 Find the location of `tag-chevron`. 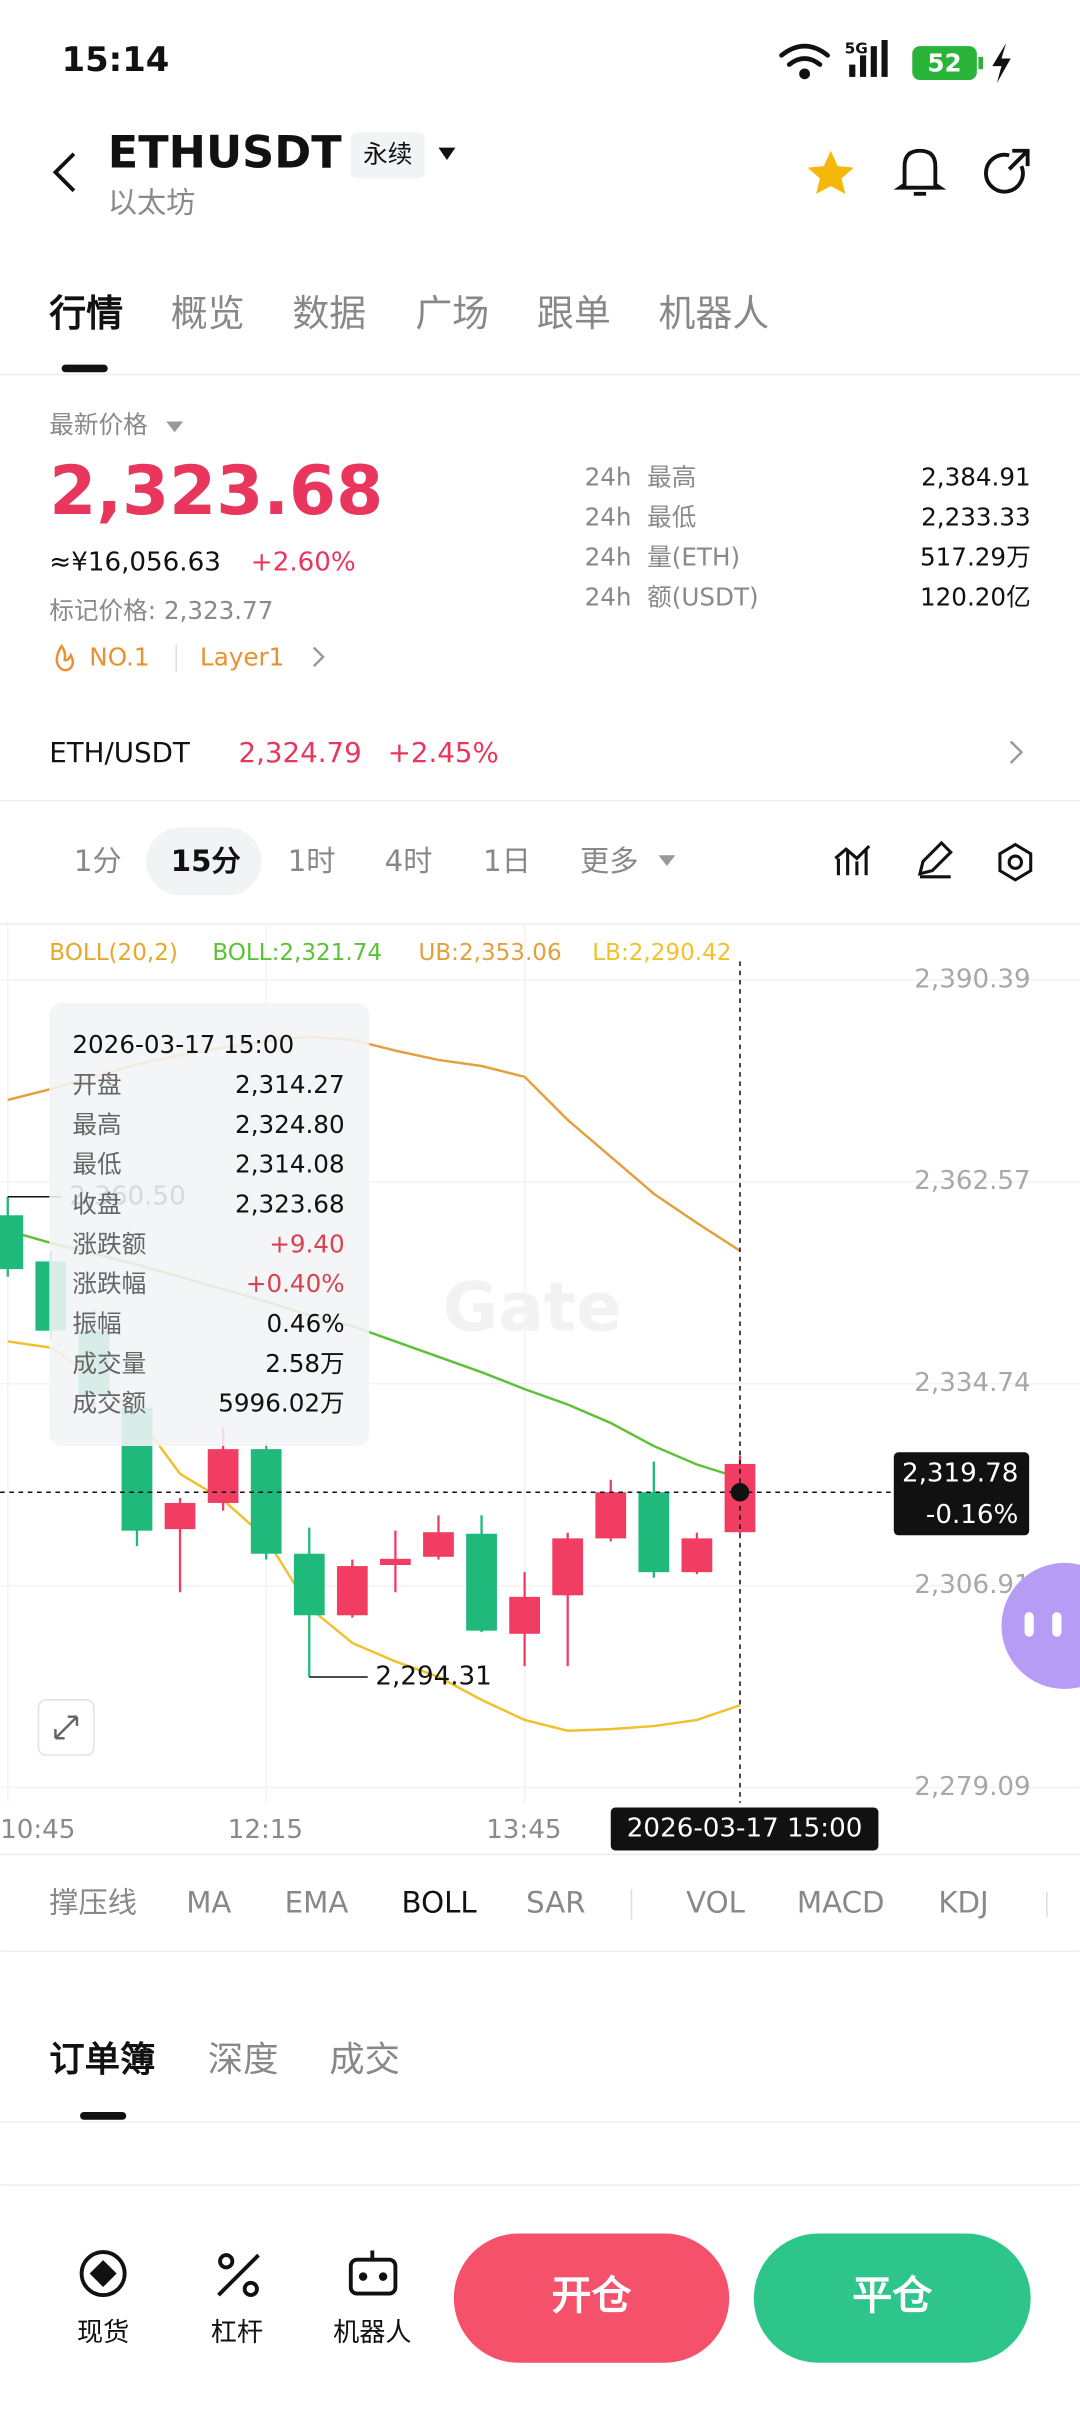

tag-chevron is located at coordinates (319, 656).